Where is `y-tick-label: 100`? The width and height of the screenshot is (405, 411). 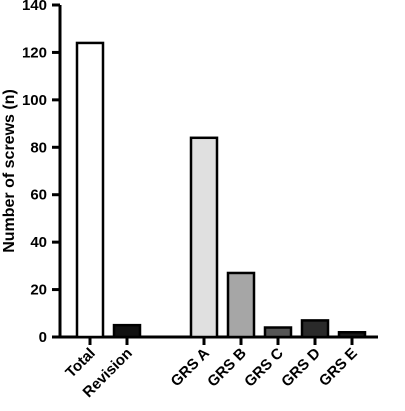 y-tick-label: 100 is located at coordinates (34, 100).